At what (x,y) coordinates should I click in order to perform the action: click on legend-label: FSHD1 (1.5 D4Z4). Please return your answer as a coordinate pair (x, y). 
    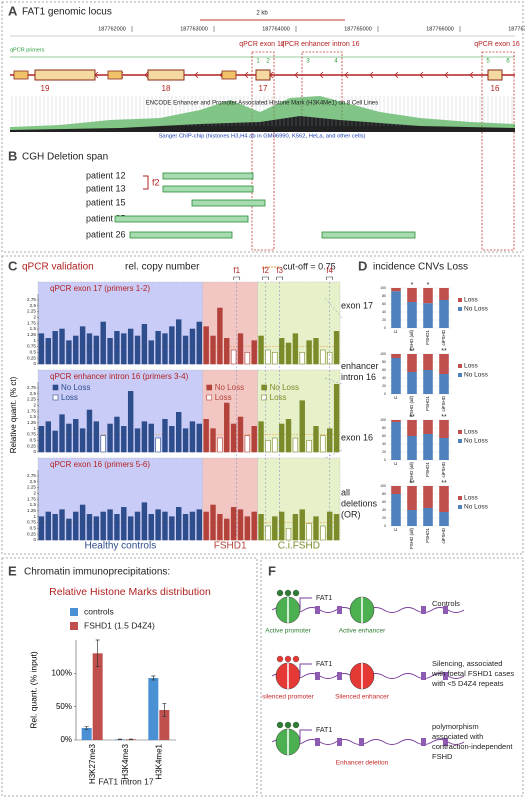
    Looking at the image, I should click on (119, 625).